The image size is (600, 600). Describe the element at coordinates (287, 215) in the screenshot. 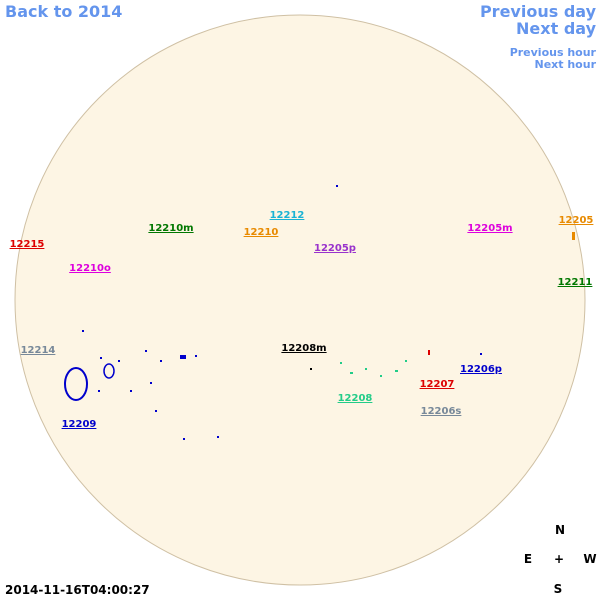

I see `region-label: 12212` at that location.